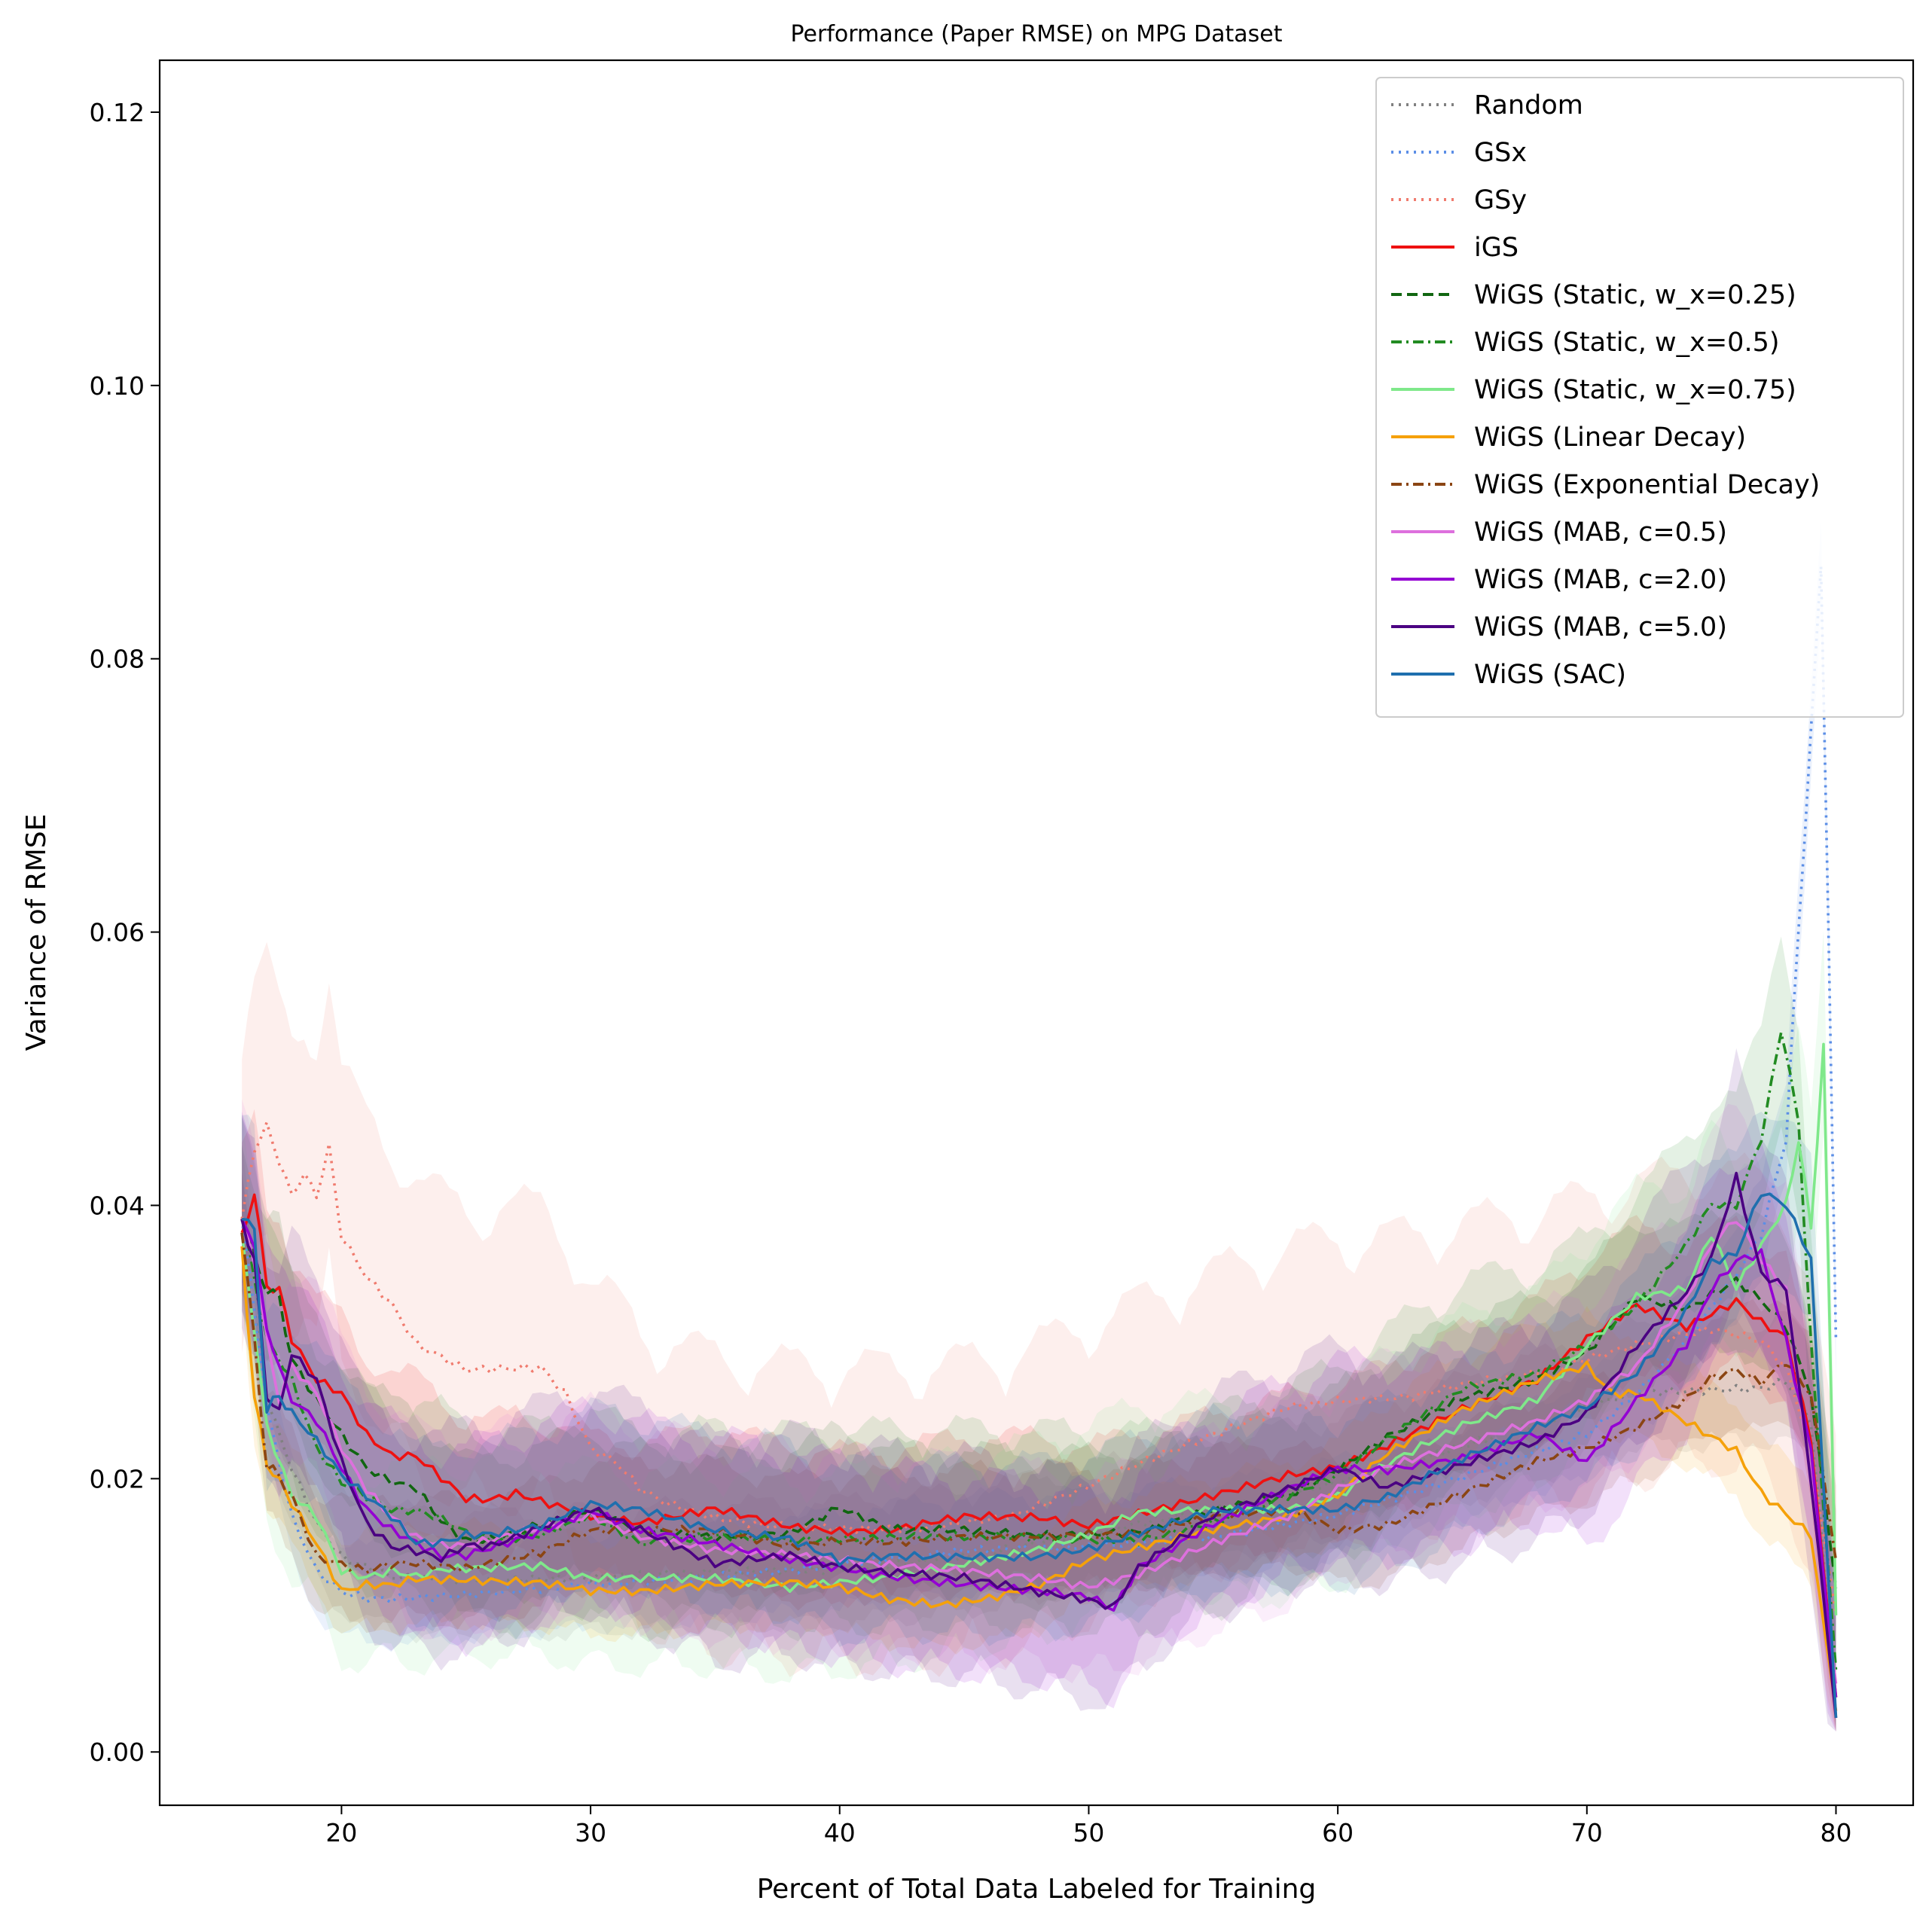 This screenshot has width=1932, height=1922. I want to click on x-tick-label: 30, so click(591, 1833).